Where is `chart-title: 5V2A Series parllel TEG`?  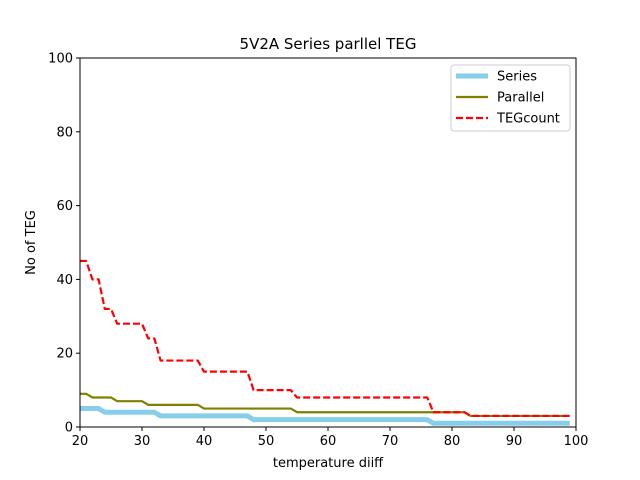 chart-title: 5V2A Series parllel TEG is located at coordinates (328, 44).